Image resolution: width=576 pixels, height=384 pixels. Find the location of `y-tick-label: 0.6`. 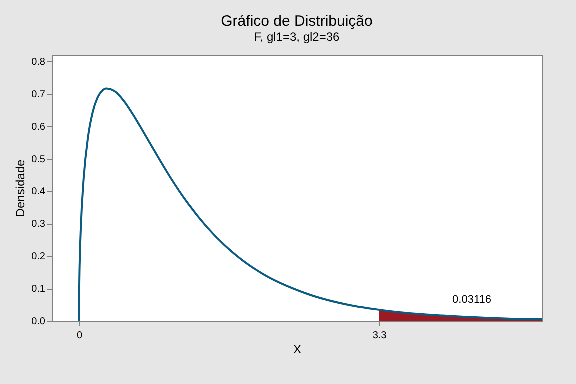

y-tick-label: 0.6 is located at coordinates (39, 127).